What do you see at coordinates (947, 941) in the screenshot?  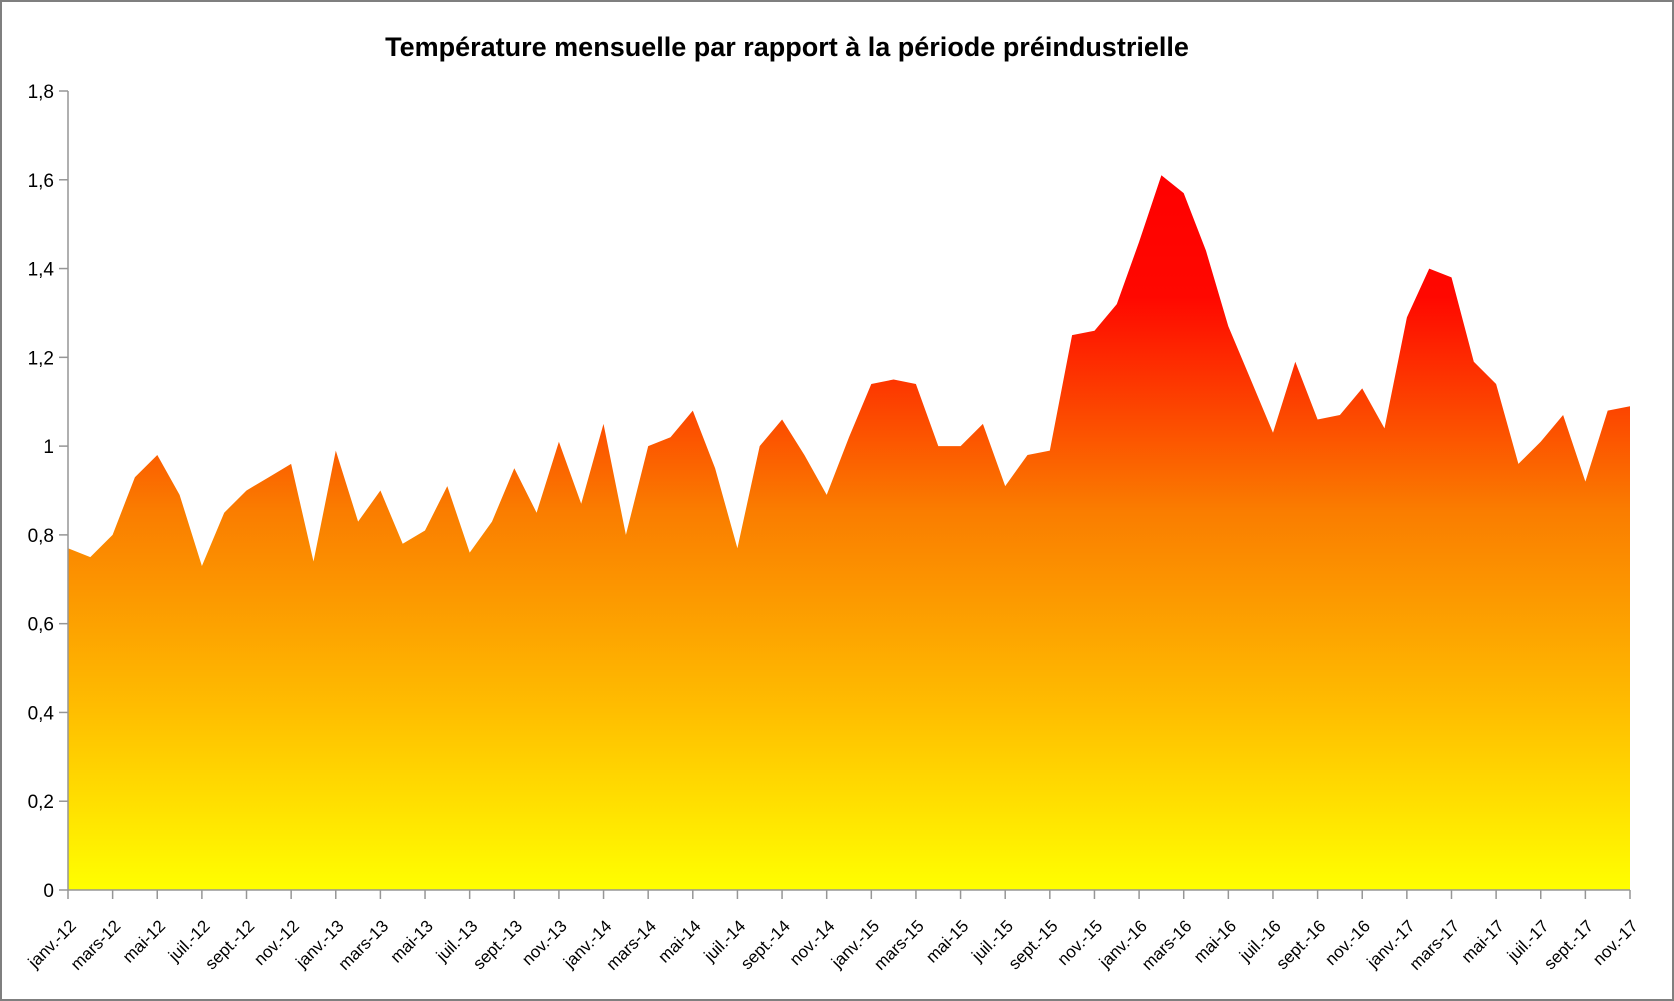 I see `x-axis-tick-label: mai-15` at bounding box center [947, 941].